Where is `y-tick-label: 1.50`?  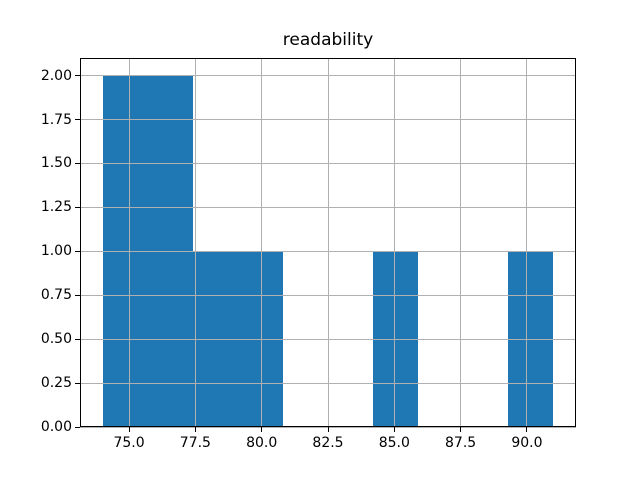 y-tick-label: 1.50 is located at coordinates (56, 163).